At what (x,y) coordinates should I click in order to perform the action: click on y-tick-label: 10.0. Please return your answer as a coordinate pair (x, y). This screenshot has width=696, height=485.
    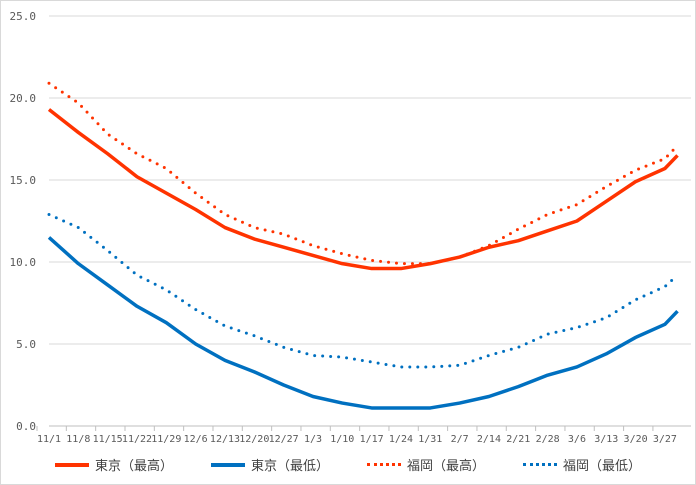
    Looking at the image, I should click on (23, 262).